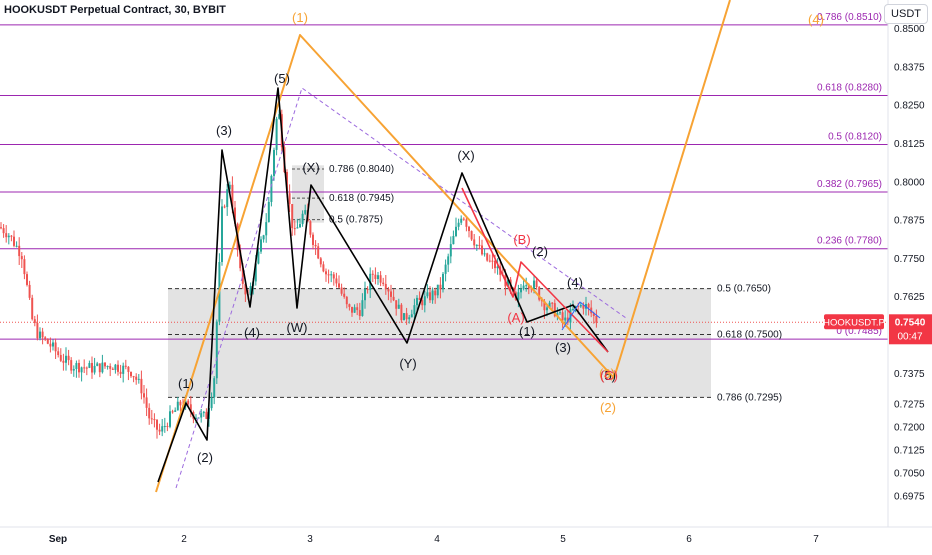  Describe the element at coordinates (909, 451) in the screenshot. I see `price-tick-label: 0.7125` at that location.